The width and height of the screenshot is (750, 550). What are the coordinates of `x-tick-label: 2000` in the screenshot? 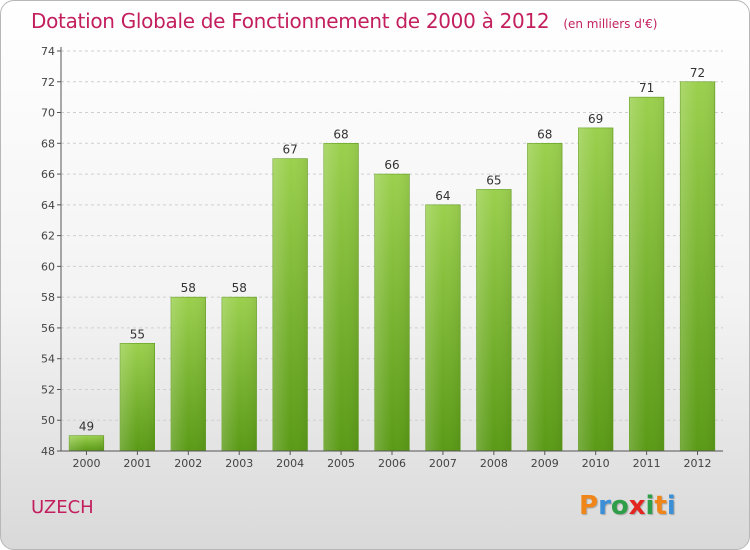 It's located at (86, 463).